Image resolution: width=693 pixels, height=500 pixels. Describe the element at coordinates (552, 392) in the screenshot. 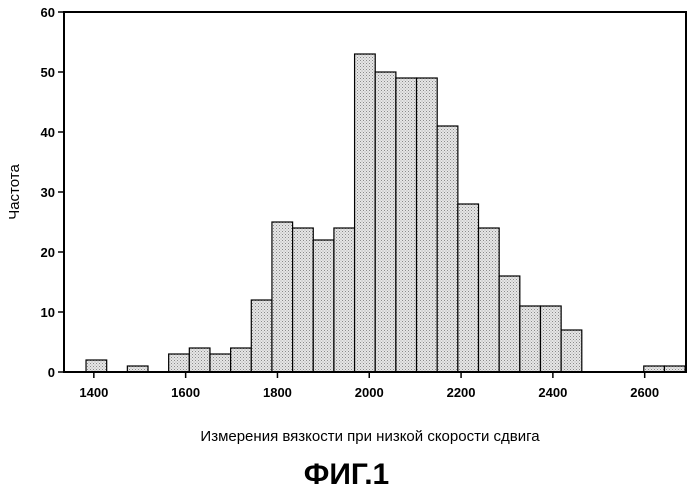

I see `x-tick-label: 2400` at that location.